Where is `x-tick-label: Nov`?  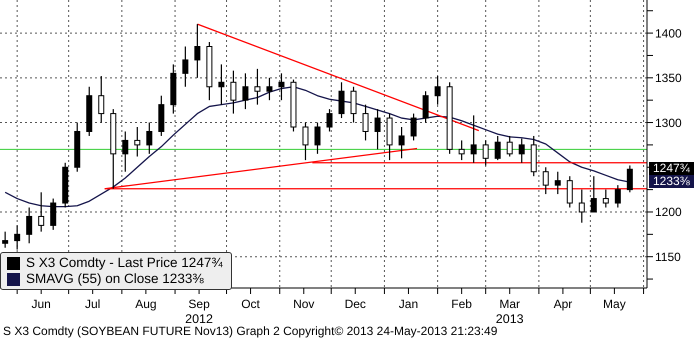
x-tick-label: Nov is located at coordinates (303, 304).